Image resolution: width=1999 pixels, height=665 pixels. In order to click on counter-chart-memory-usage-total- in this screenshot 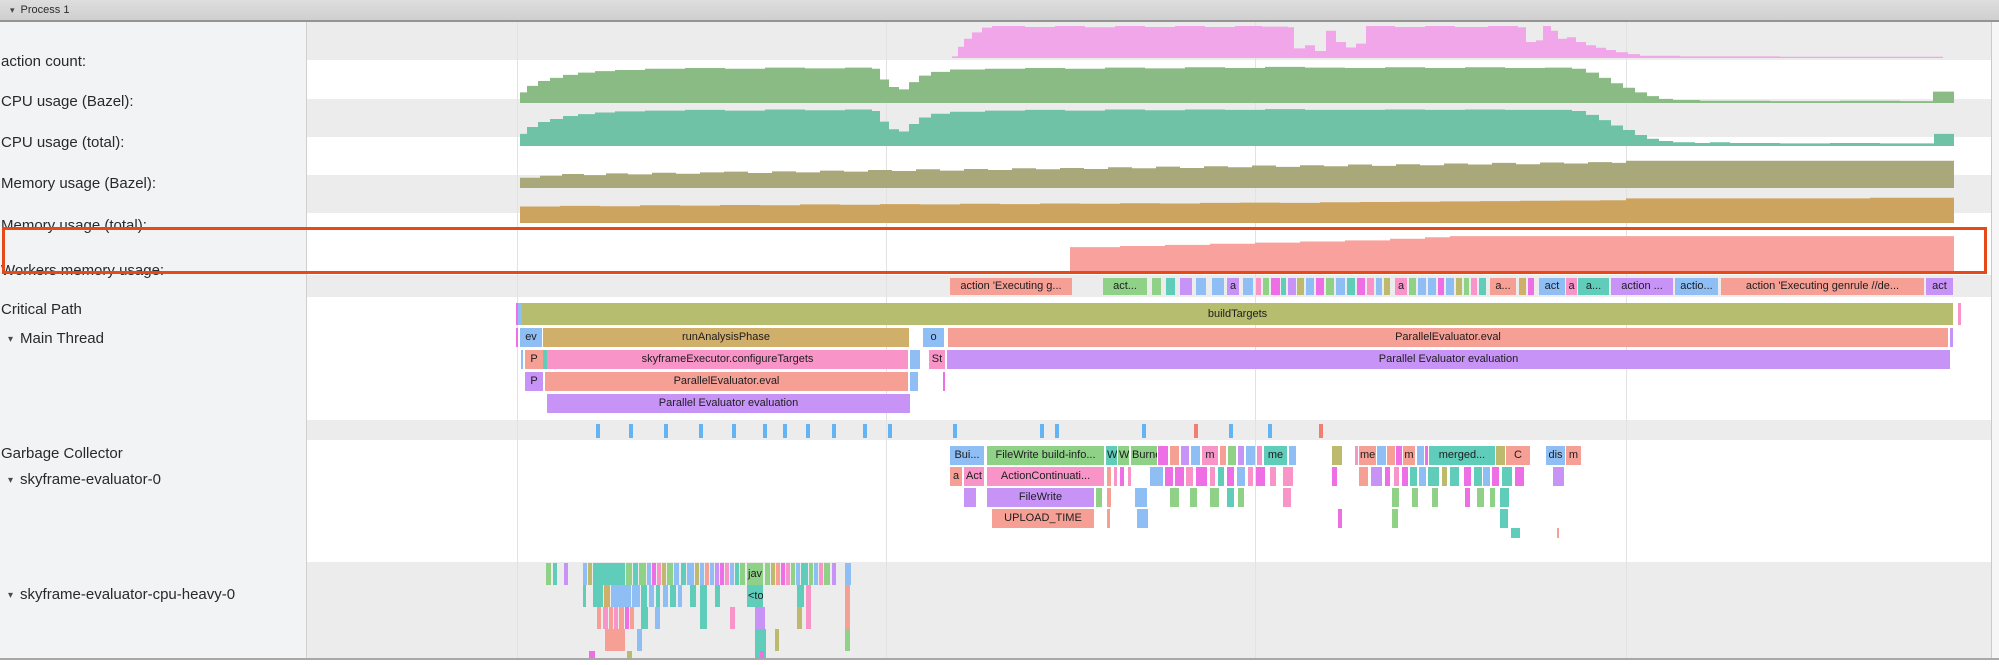, I will do `click(1149, 208)`.